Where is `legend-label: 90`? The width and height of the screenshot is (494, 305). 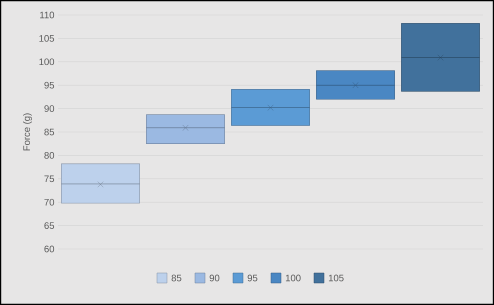 legend-label: 90 is located at coordinates (215, 278).